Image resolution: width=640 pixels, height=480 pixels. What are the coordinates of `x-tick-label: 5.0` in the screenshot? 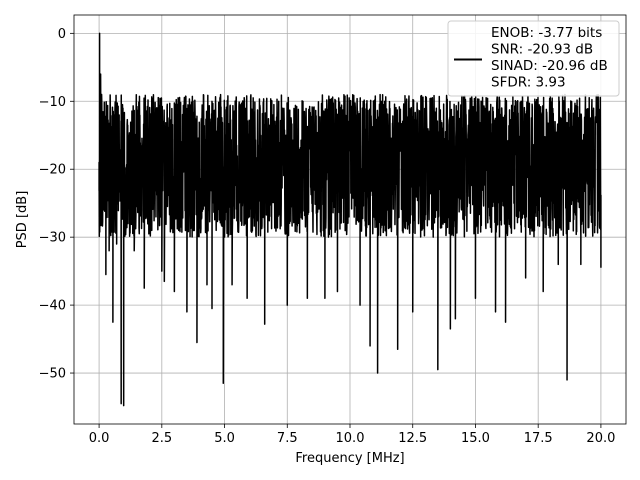 It's located at (224, 438).